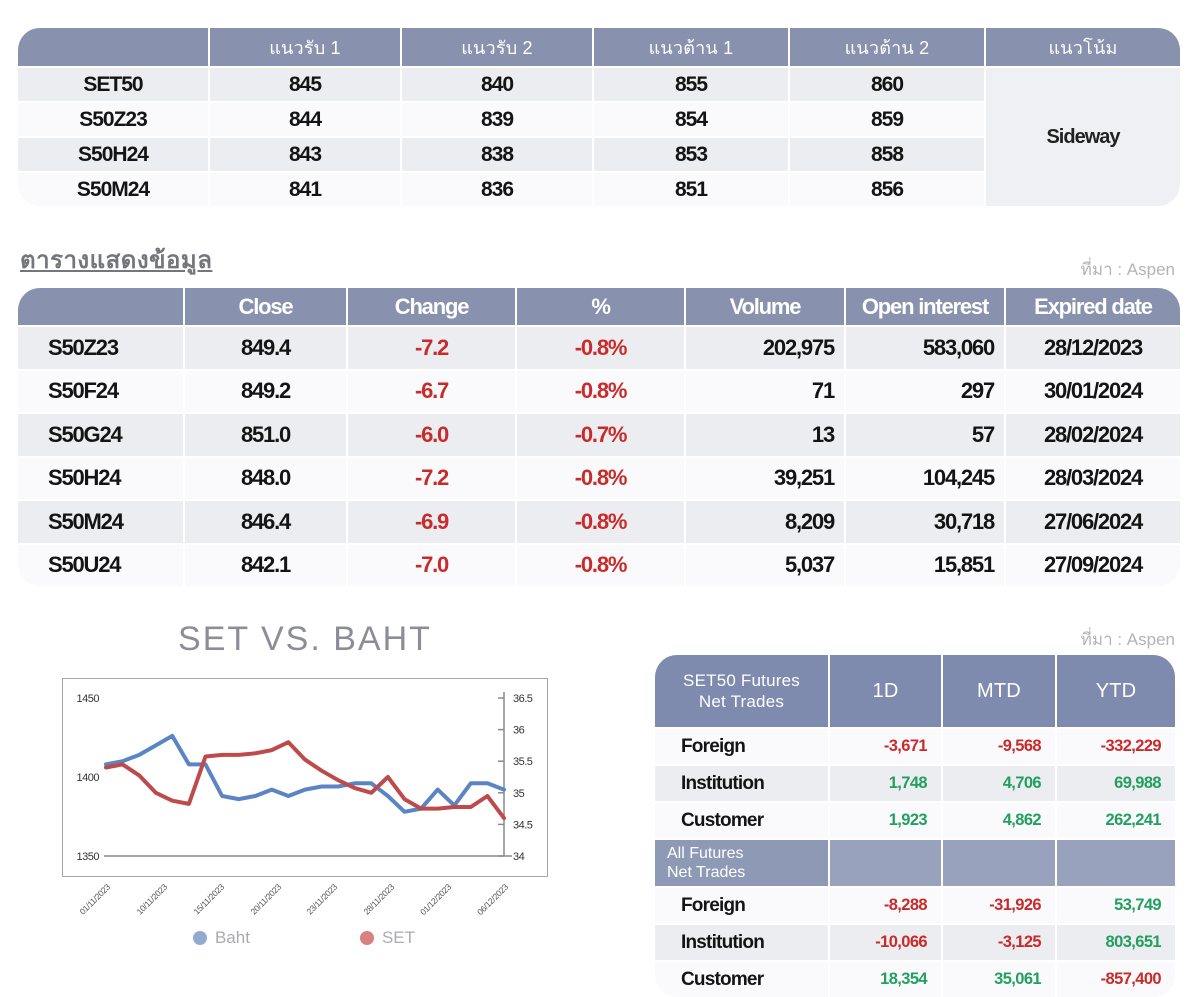  I want to click on levels-row-symbol: SET50, so click(113, 84).